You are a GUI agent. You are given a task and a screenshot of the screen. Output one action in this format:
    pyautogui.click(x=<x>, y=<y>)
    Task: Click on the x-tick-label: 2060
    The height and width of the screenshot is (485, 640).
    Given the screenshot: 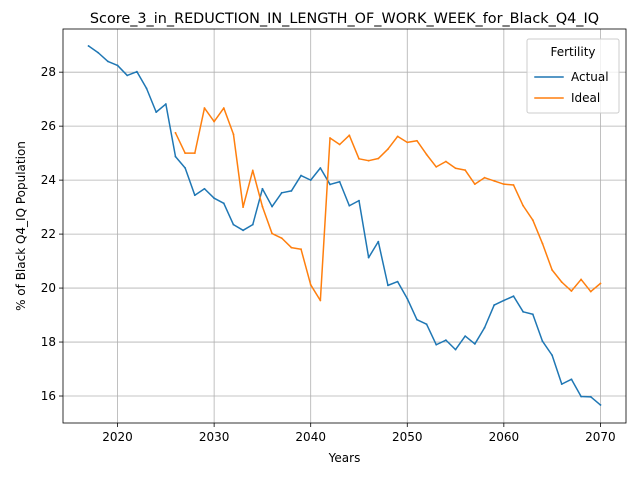 What is the action you would take?
    pyautogui.click(x=504, y=437)
    